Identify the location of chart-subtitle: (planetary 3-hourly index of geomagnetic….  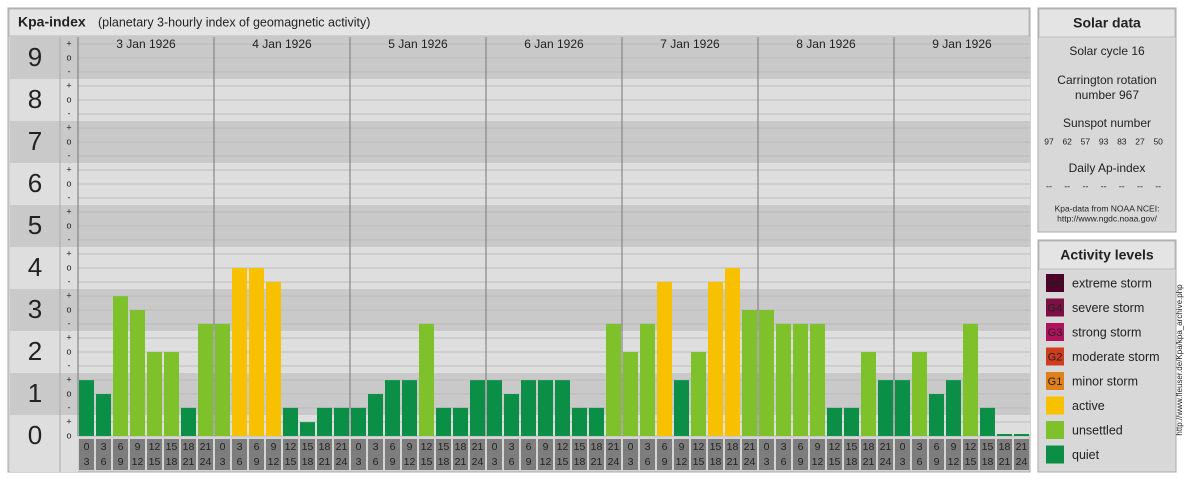
(234, 22).